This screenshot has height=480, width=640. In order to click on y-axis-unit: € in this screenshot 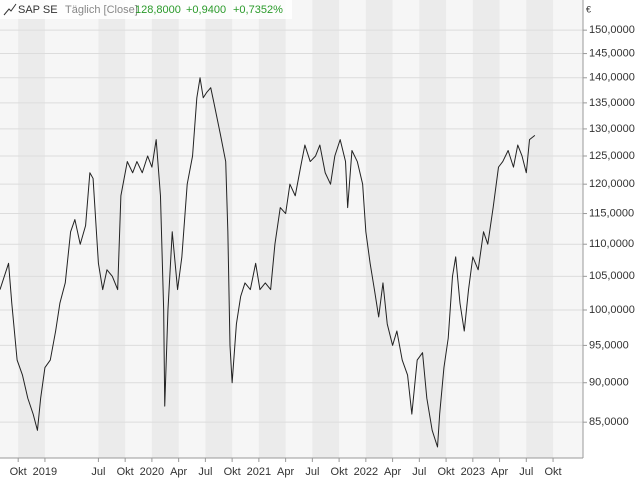, I will do `click(588, 9)`.